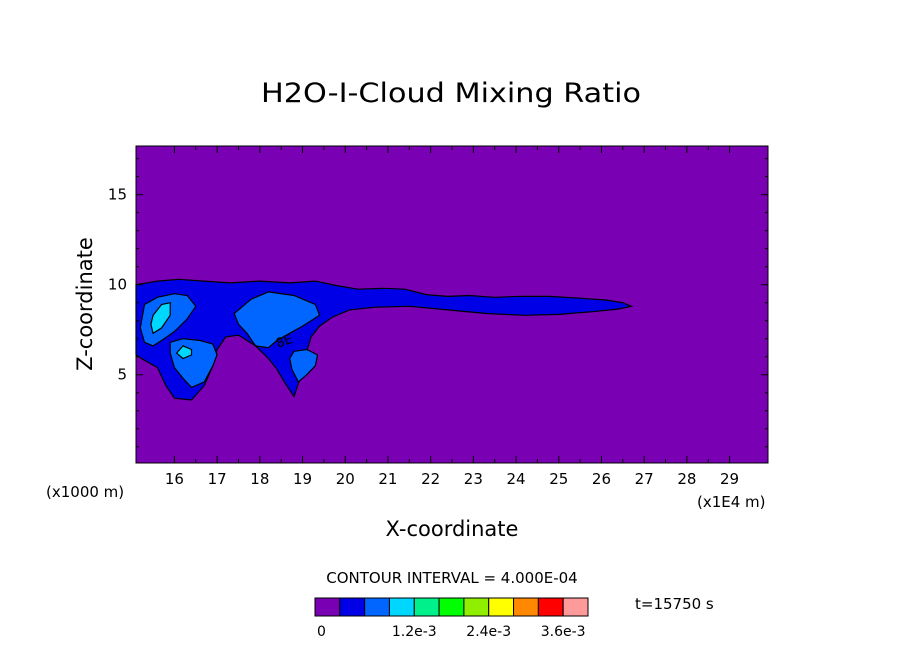  What do you see at coordinates (117, 285) in the screenshot?
I see `y-tick-label: 10` at bounding box center [117, 285].